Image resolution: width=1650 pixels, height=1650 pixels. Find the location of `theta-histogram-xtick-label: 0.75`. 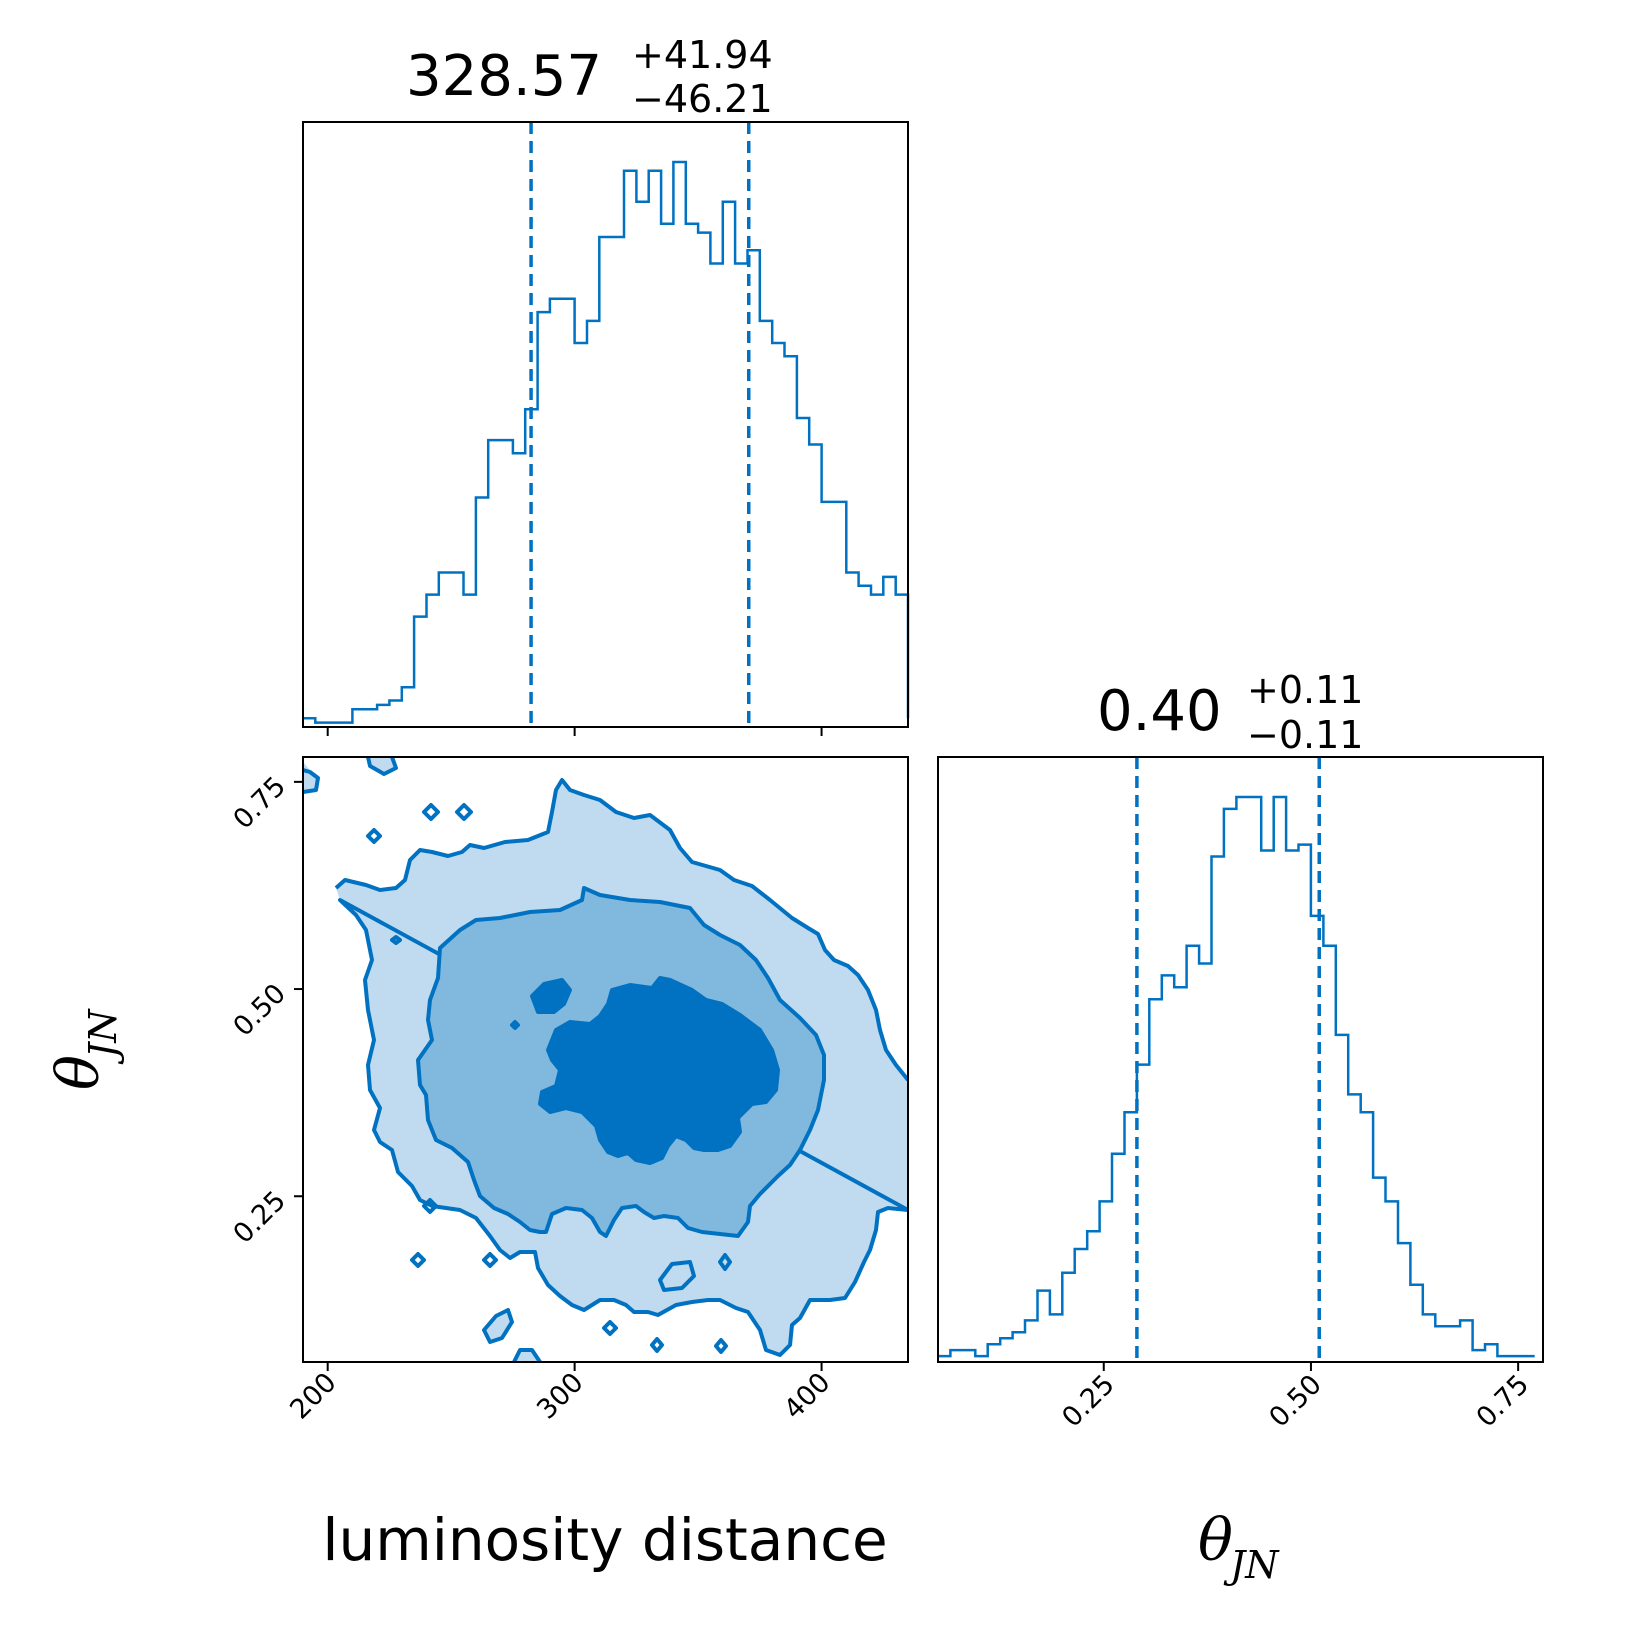

theta-histogram-xtick-label: 0.75 is located at coordinates (1503, 1401).